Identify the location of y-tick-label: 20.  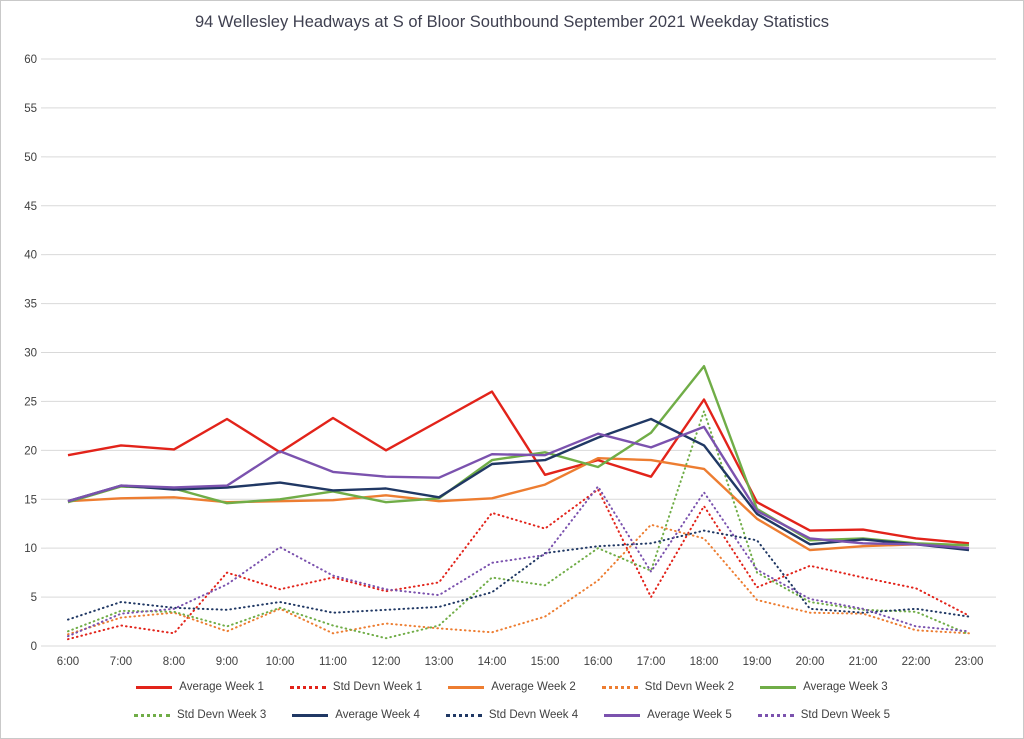
(30, 451).